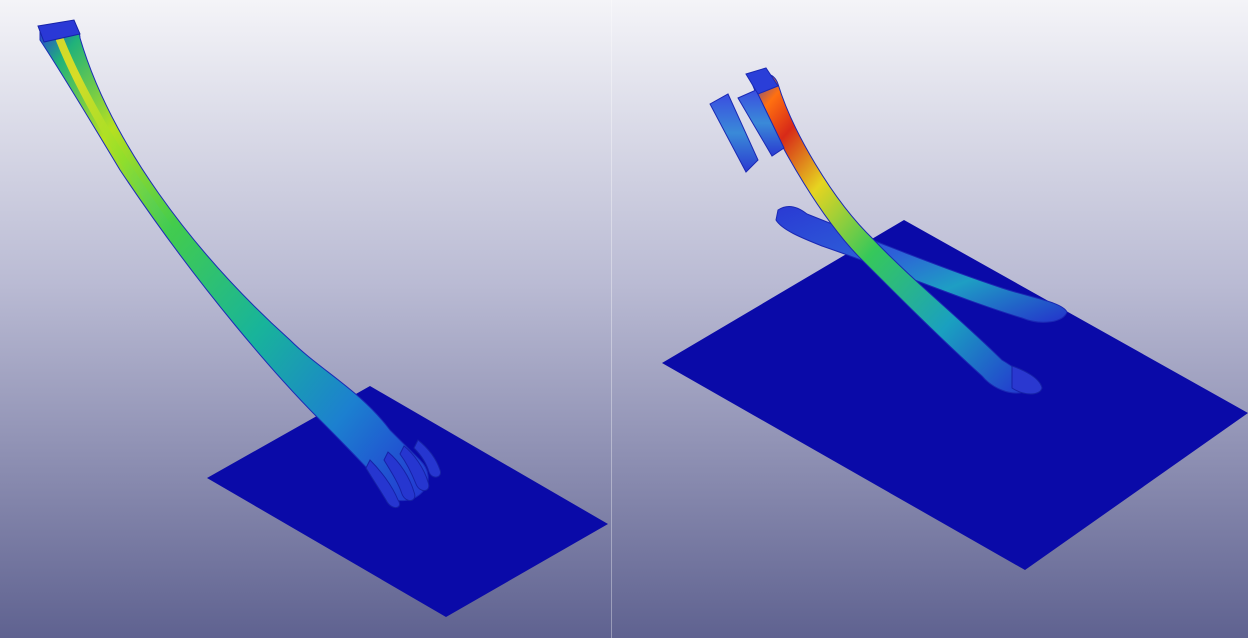 This screenshot has width=1248, height=638. What do you see at coordinates (762, 81) in the screenshot?
I see `fragment-cap` at bounding box center [762, 81].